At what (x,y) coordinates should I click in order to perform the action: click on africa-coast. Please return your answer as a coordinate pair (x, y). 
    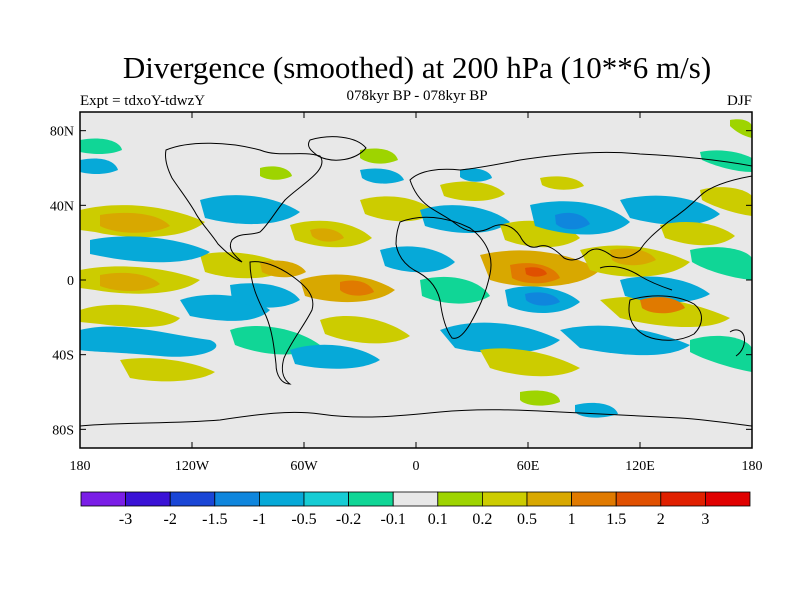
    Looking at the image, I should click on (443, 277).